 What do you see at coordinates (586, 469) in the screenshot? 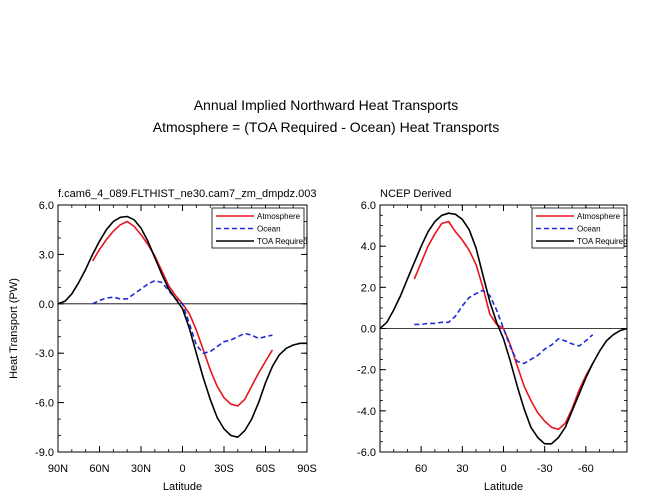
I see `x-tick-label: -60` at bounding box center [586, 469].